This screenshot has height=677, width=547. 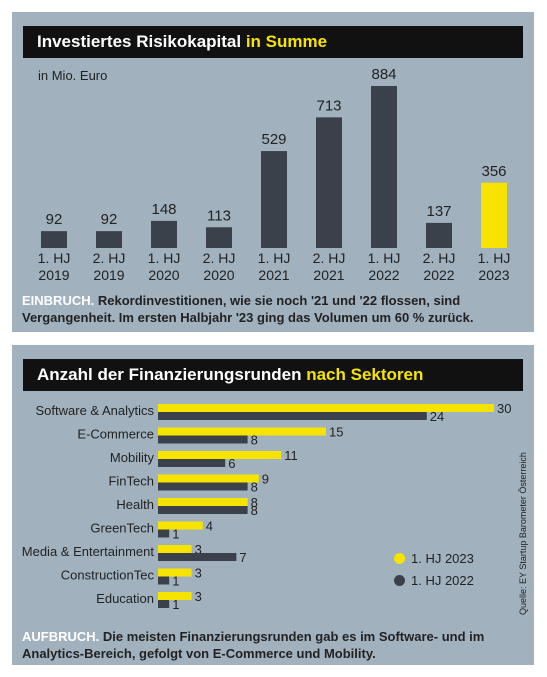 What do you see at coordinates (115, 434) in the screenshot?
I see `category-label: E-Commerce` at bounding box center [115, 434].